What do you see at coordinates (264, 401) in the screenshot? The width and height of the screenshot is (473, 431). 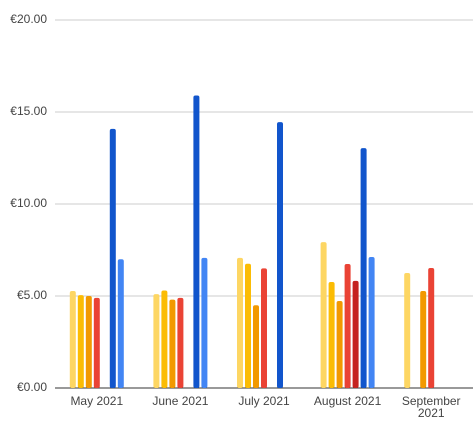 I see `x-tick-label: July 2021` at bounding box center [264, 401].